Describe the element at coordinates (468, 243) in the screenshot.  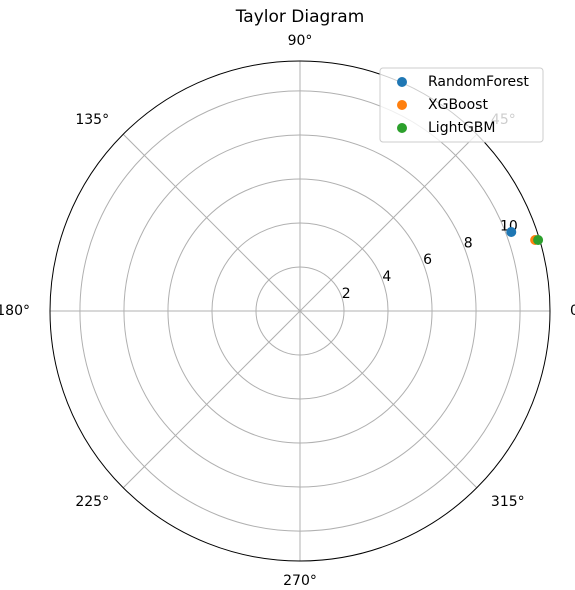
I see `r-tick-label: 8` at that location.